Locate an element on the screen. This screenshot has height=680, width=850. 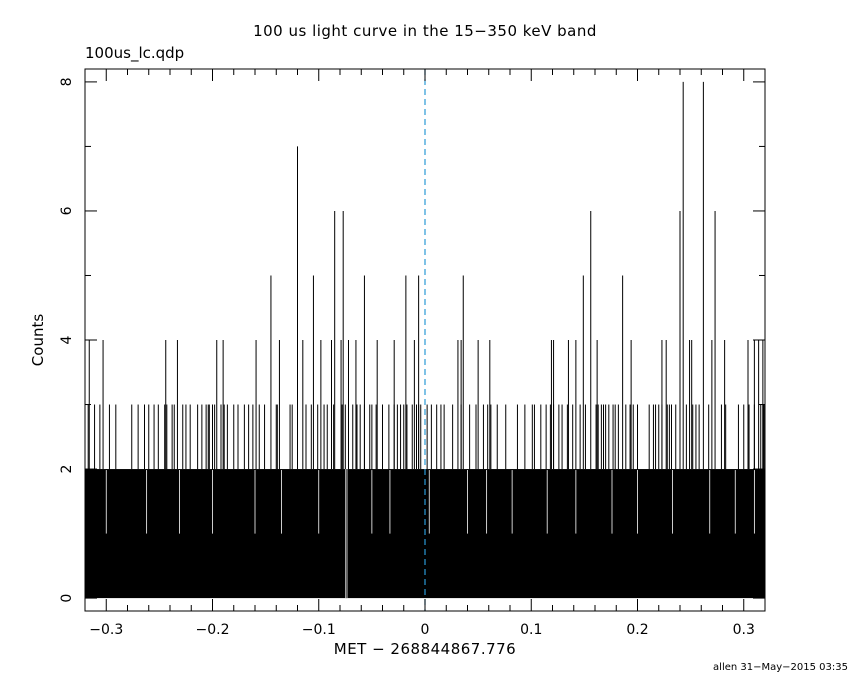
y-tick-label: 0 is located at coordinates (67, 598).